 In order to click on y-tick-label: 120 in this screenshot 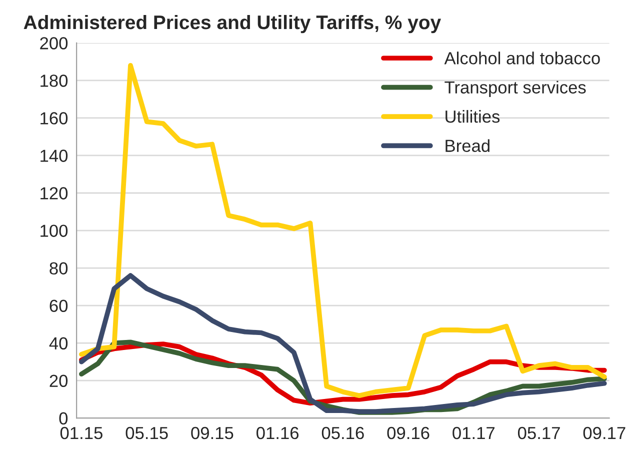, I will do `click(54, 193)`.